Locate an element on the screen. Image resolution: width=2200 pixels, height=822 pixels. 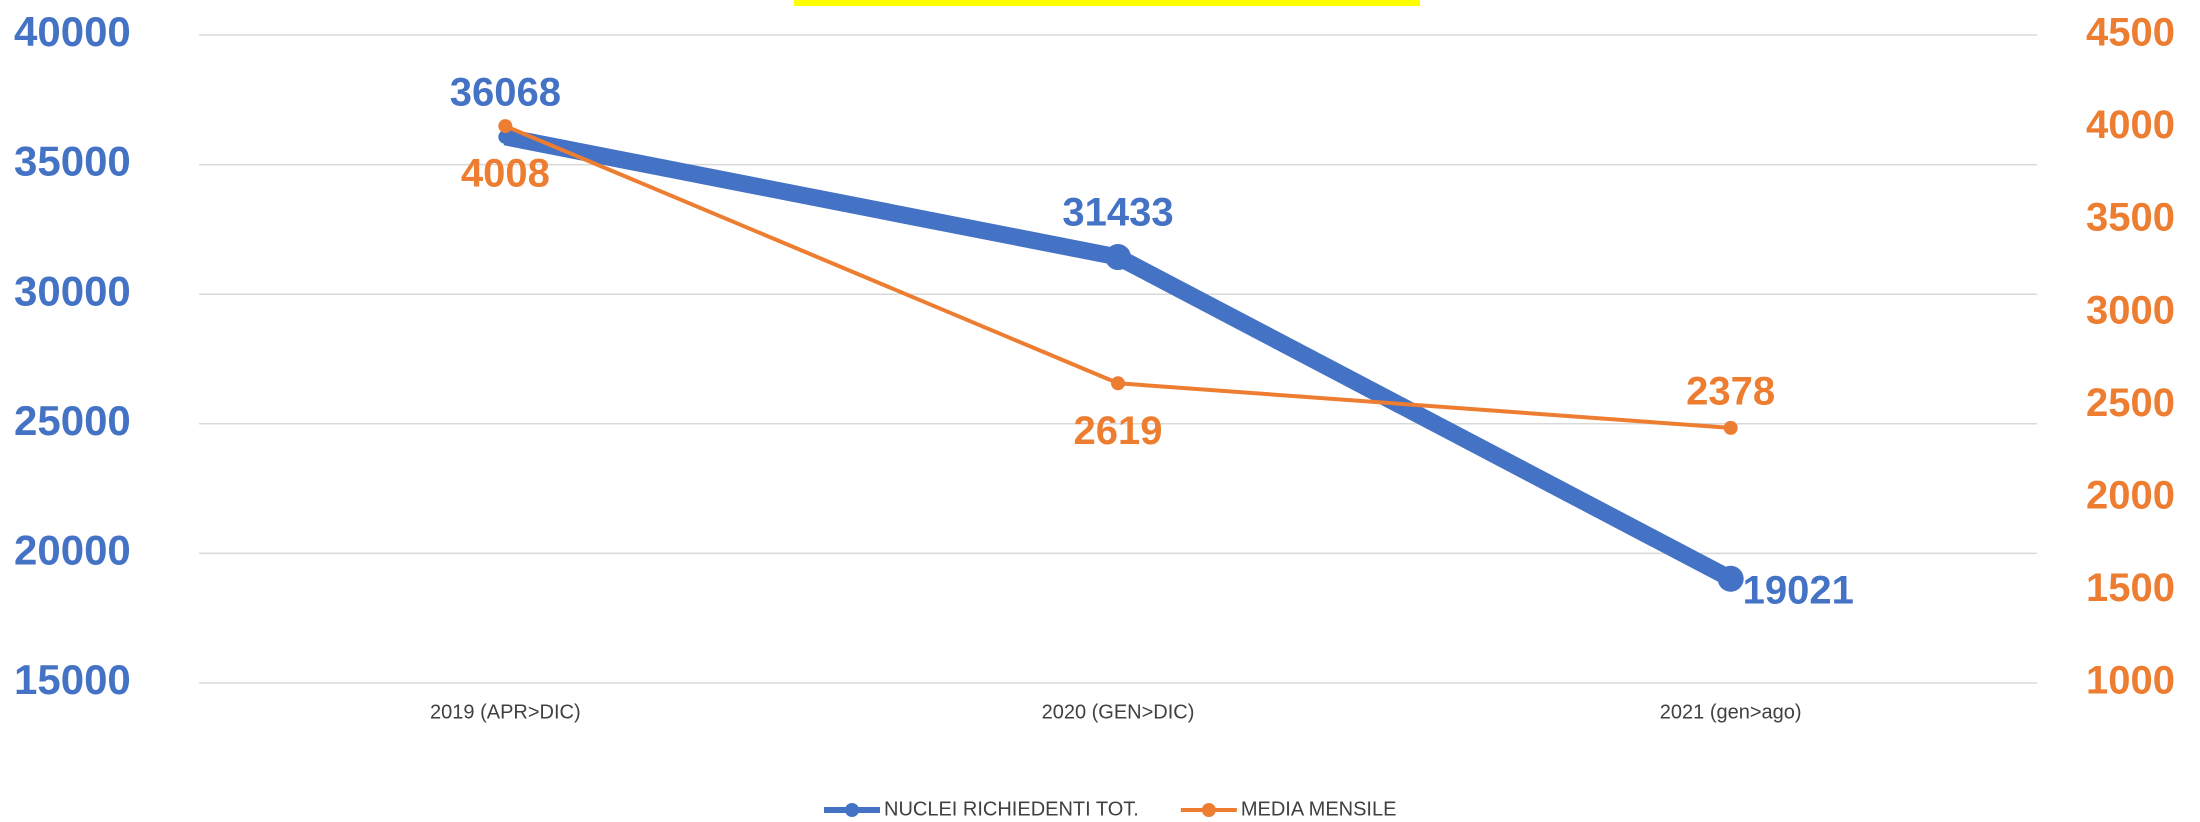
y2-tick-label: 2500 is located at coordinates (2130, 403).